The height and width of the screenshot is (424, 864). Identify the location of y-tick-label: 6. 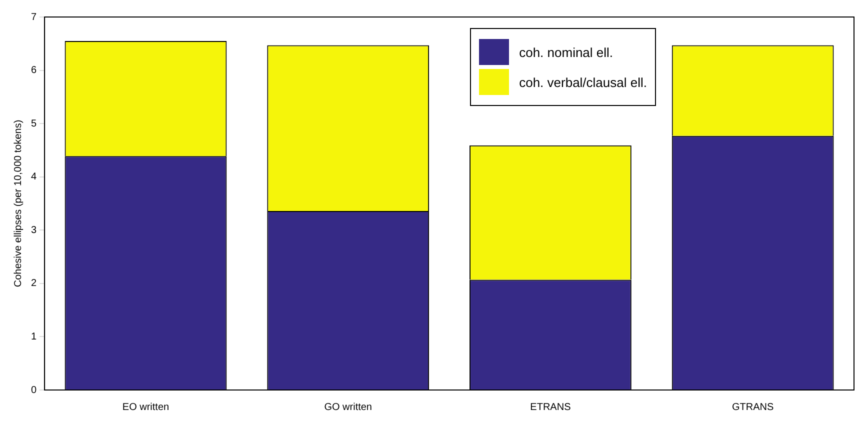
(34, 70).